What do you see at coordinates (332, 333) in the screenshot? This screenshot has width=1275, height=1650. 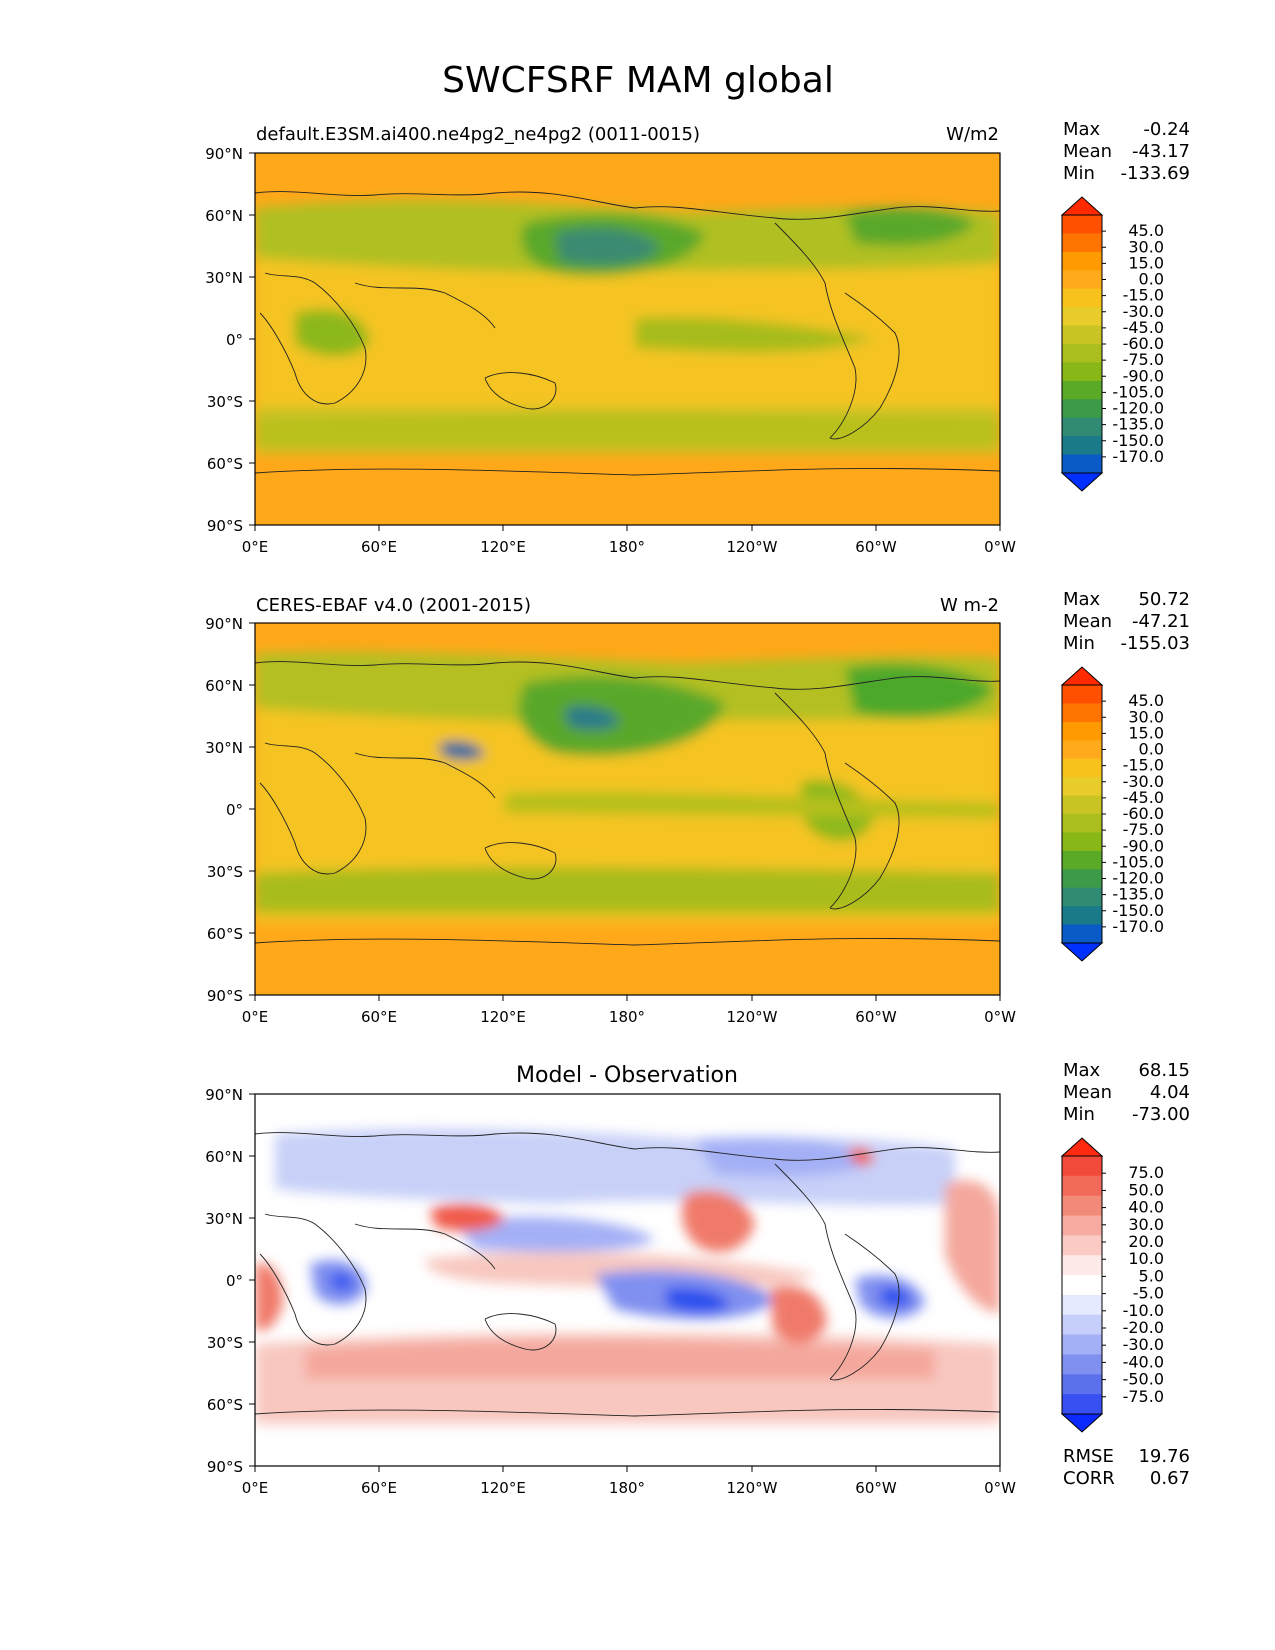 I see `field-africa-green` at bounding box center [332, 333].